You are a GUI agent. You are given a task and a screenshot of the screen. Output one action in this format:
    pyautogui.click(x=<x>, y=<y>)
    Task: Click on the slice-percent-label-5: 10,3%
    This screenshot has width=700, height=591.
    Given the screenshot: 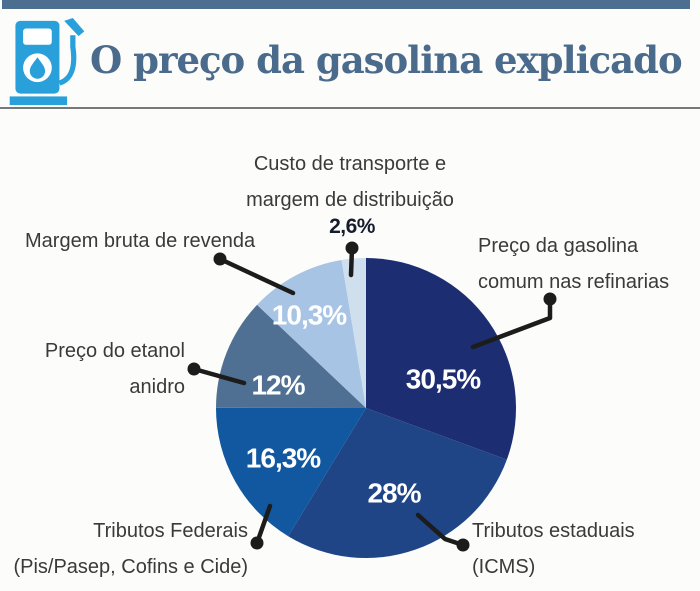 What is the action you would take?
    pyautogui.click(x=309, y=315)
    